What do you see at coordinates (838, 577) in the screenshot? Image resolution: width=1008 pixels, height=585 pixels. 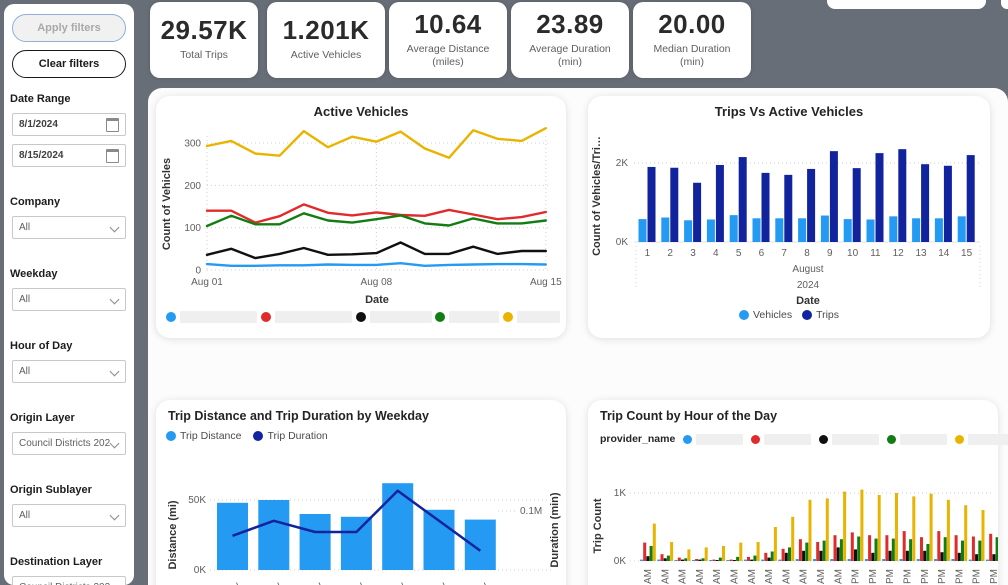 I see `svg-text: 11 AM` at bounding box center [838, 577].